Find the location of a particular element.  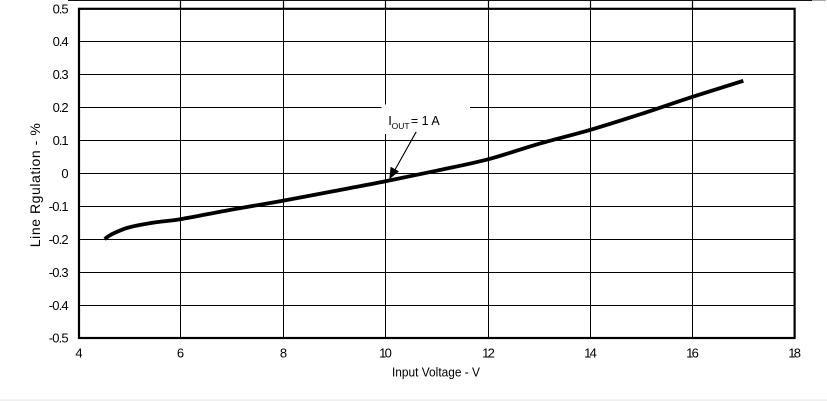

svg-text: Input Voltage - V is located at coordinates (436, 372).